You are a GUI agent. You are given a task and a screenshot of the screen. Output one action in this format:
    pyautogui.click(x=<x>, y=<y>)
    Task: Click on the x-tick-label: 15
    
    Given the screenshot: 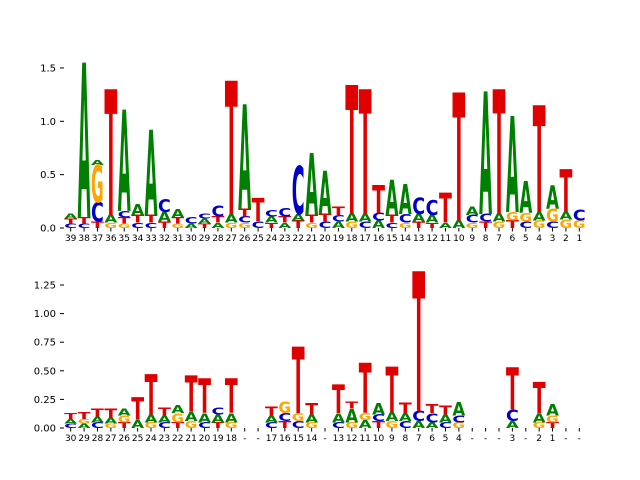 What is the action you would take?
    pyautogui.click(x=298, y=439)
    